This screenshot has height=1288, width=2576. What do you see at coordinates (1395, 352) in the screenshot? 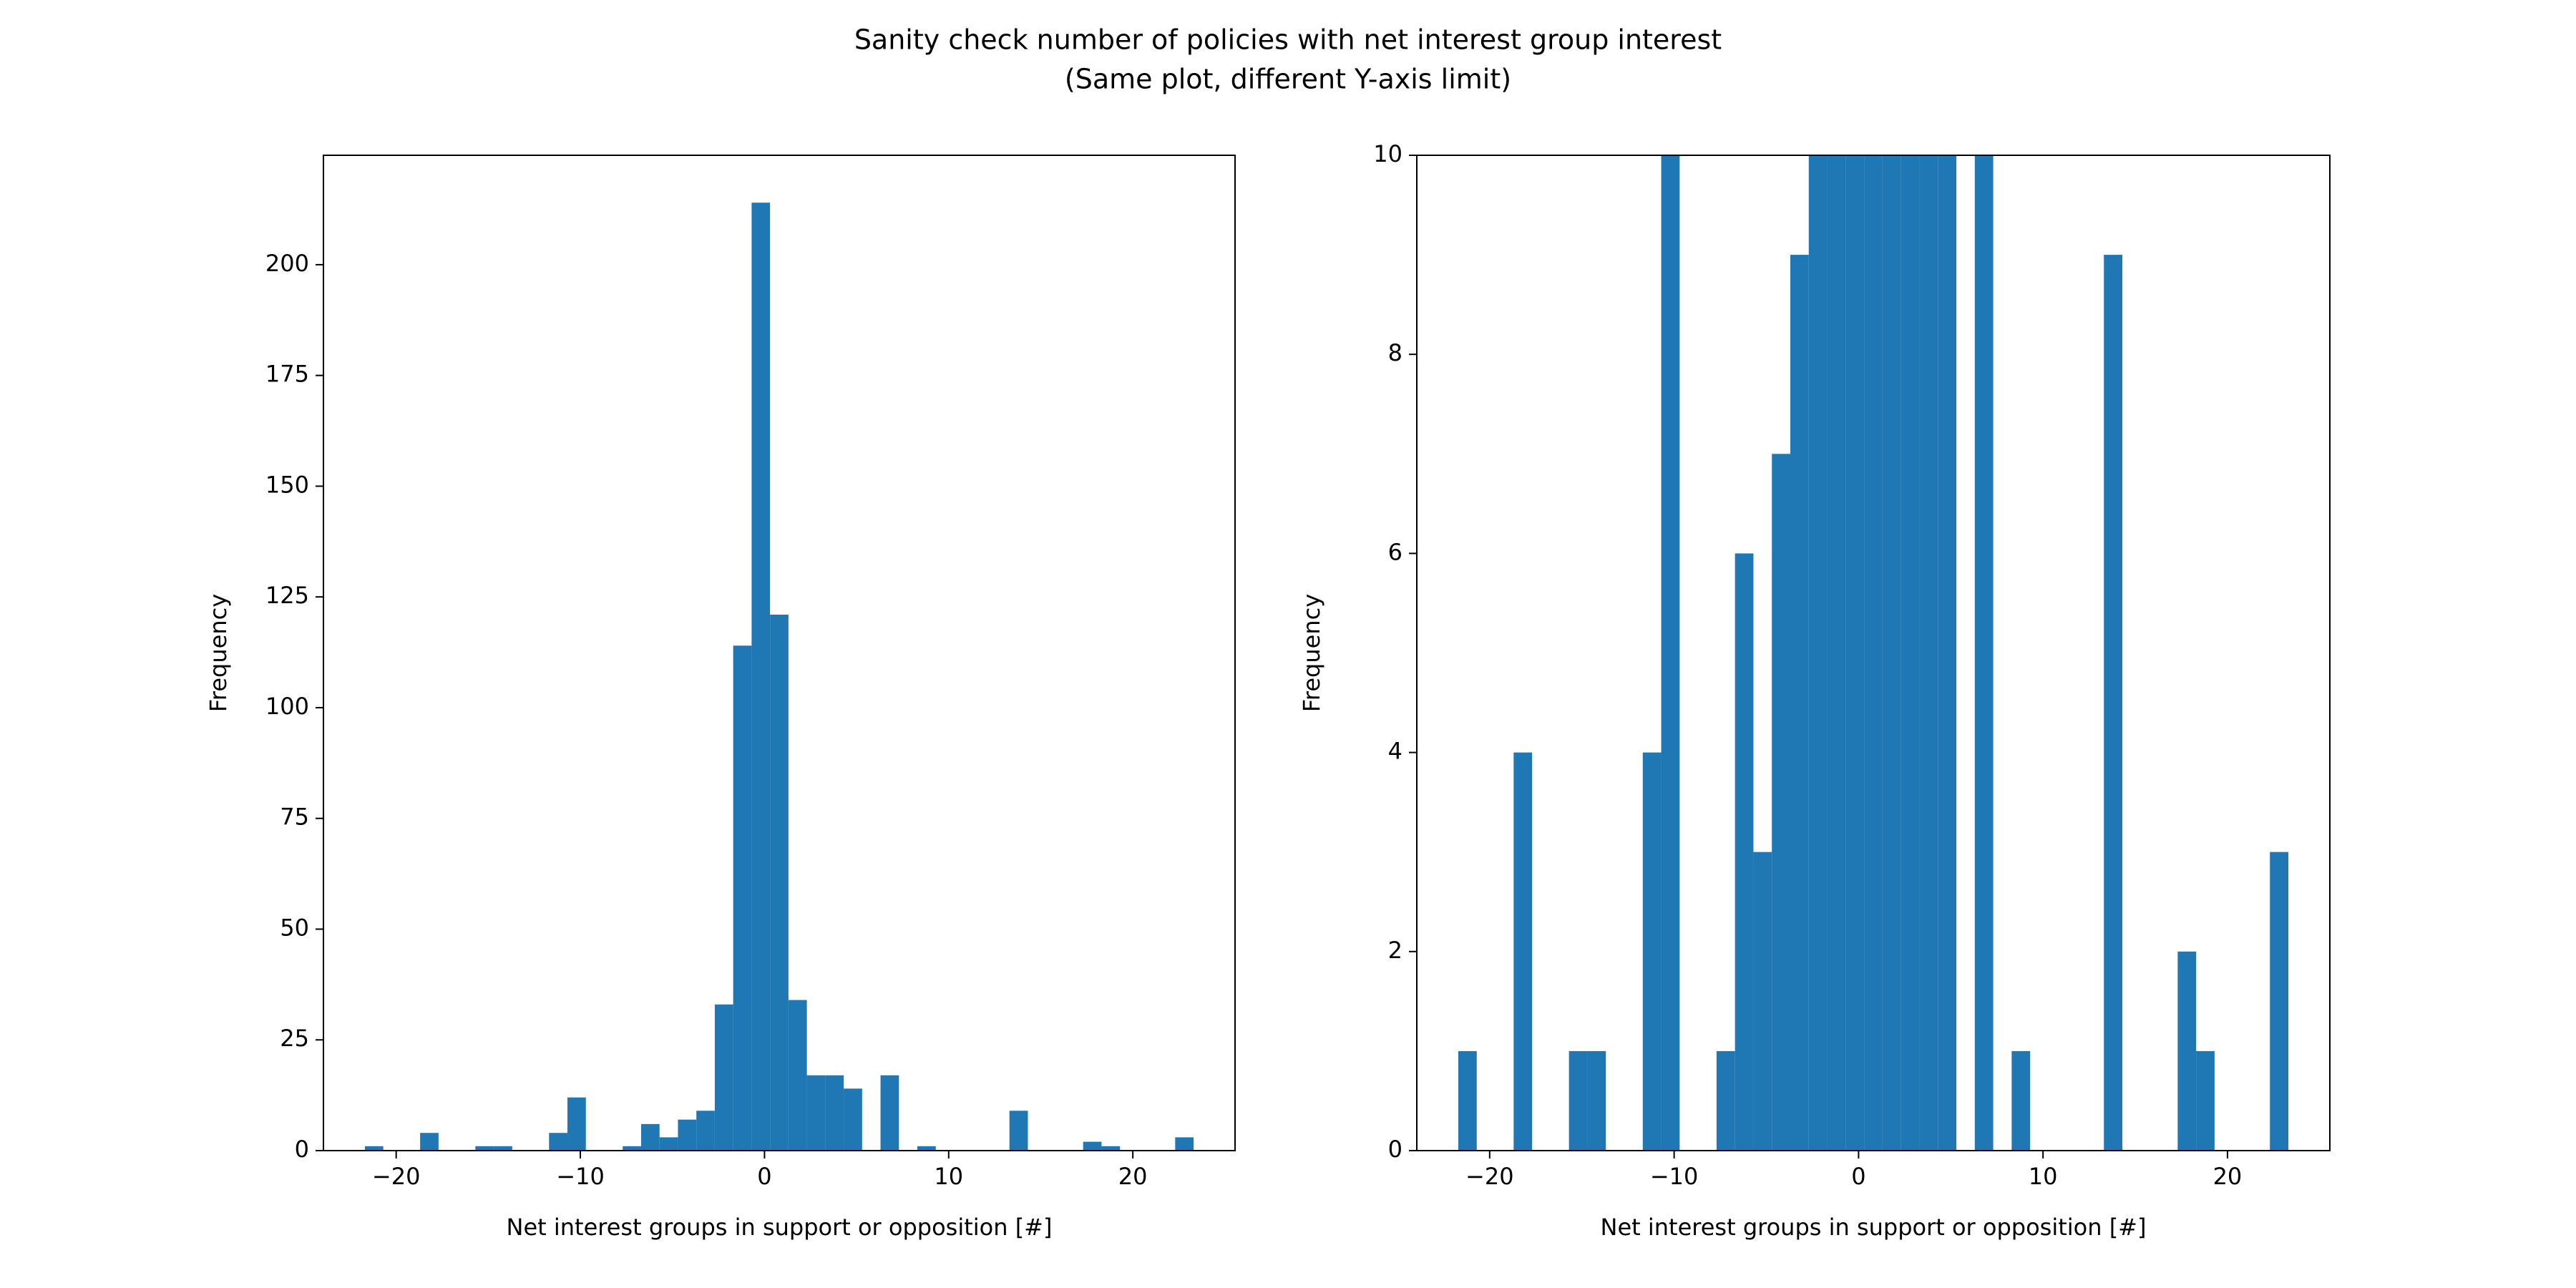
I see `y-tick-label: 8` at bounding box center [1395, 352].